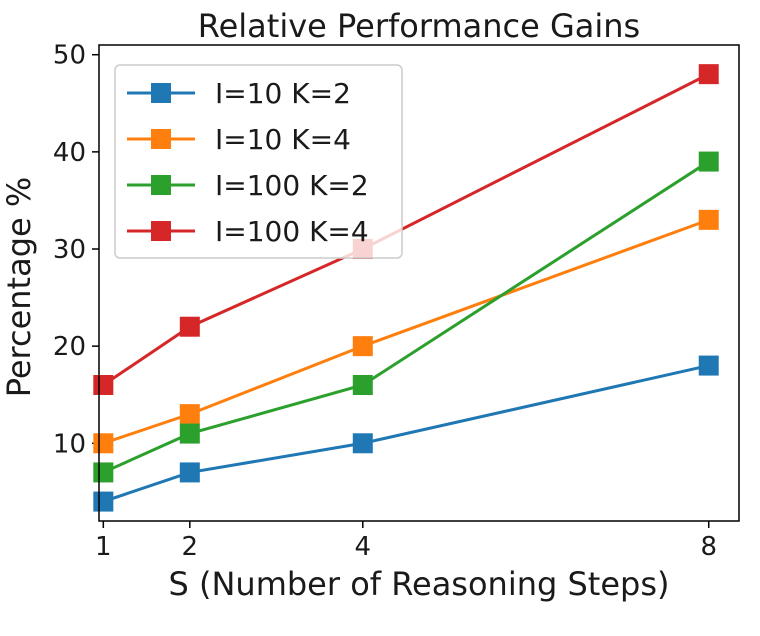 The image size is (760, 636). I want to click on legend: I=10 K=2 I=10 K=4 I=100 K=2 I=100 K=4, so click(258, 161).